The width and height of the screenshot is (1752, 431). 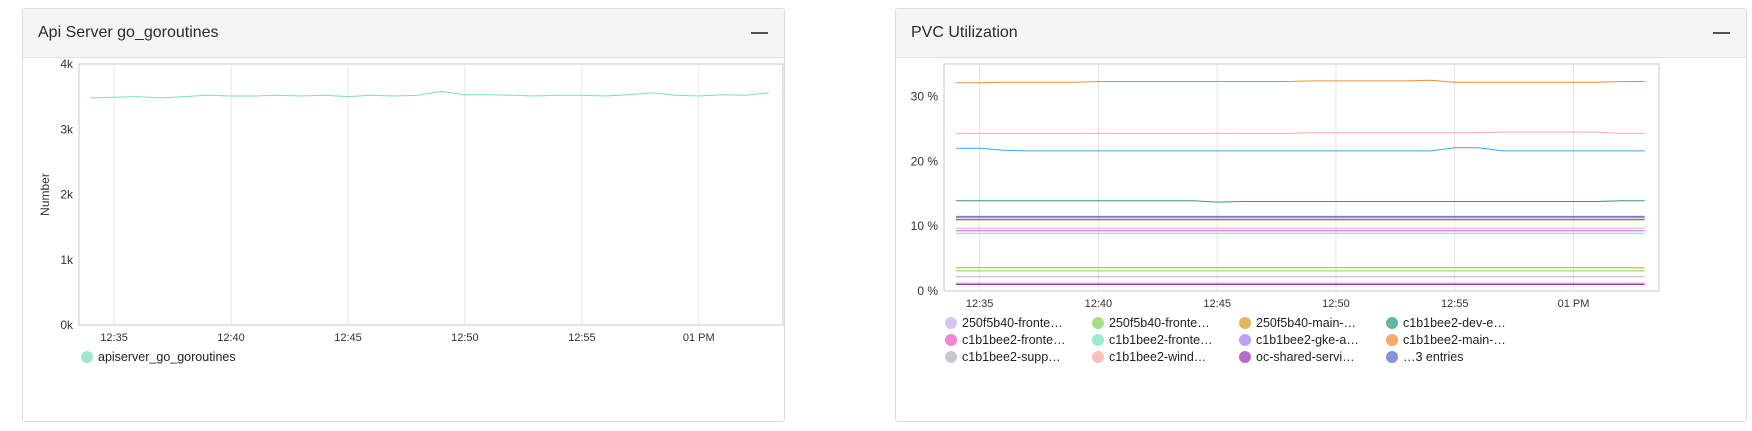 What do you see at coordinates (67, 64) in the screenshot?
I see `y-tick-label: 4k` at bounding box center [67, 64].